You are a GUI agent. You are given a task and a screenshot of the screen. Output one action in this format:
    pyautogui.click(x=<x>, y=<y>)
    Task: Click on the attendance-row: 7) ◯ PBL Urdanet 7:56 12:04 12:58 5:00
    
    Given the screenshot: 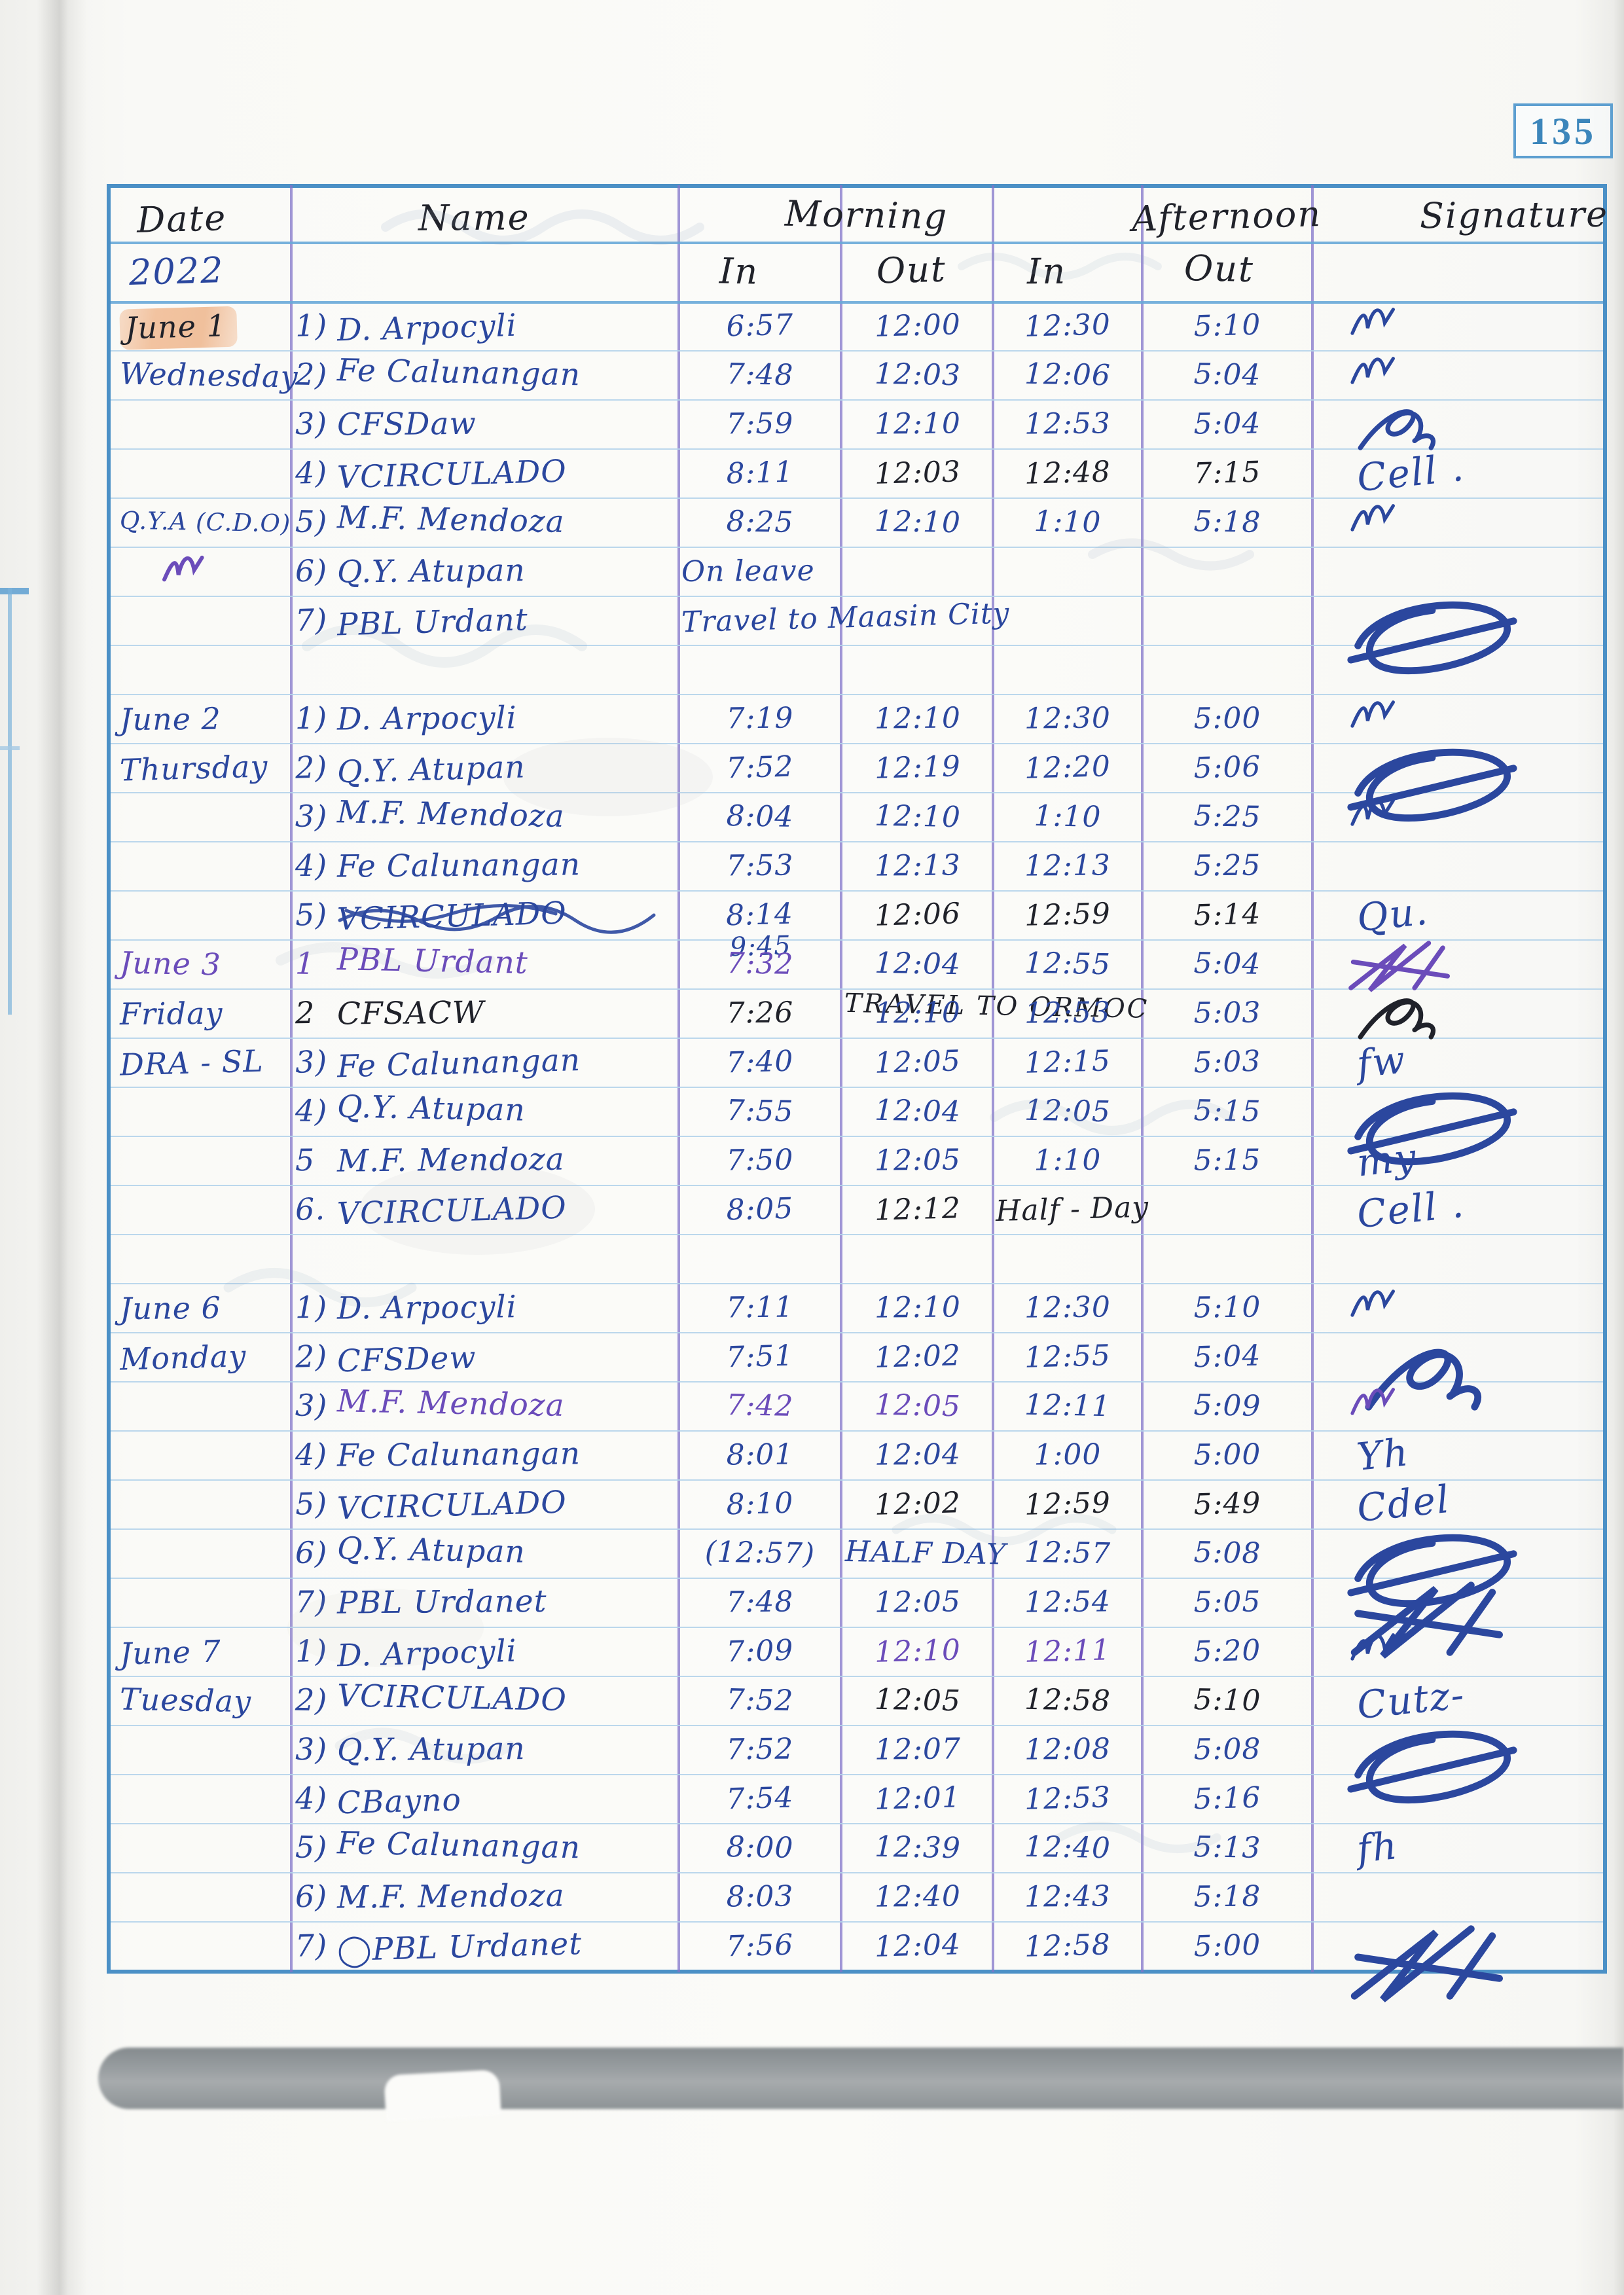 What is the action you would take?
    pyautogui.click(x=857, y=1962)
    